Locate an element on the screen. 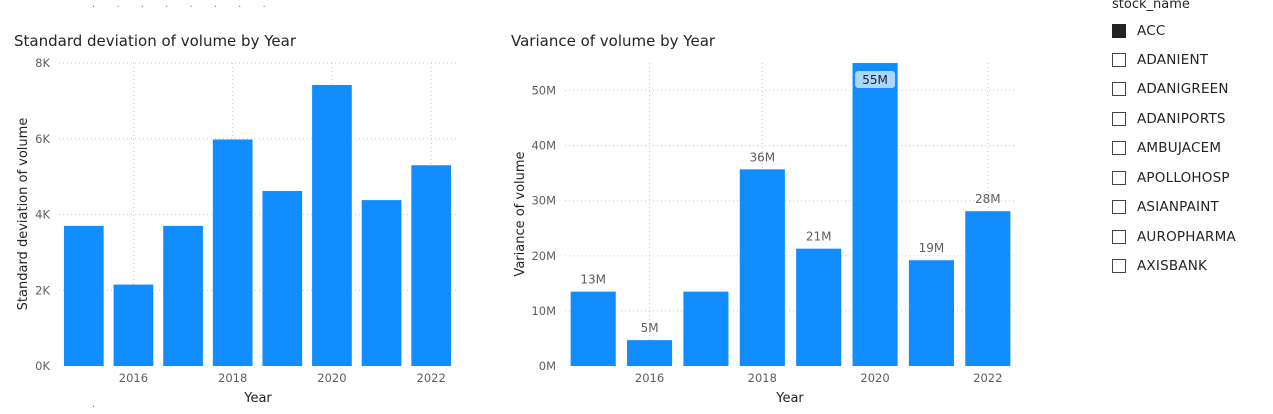 This screenshot has width=1273, height=414. slicer-item-ambujacem: AMBUJACEM is located at coordinates (1166, 148).